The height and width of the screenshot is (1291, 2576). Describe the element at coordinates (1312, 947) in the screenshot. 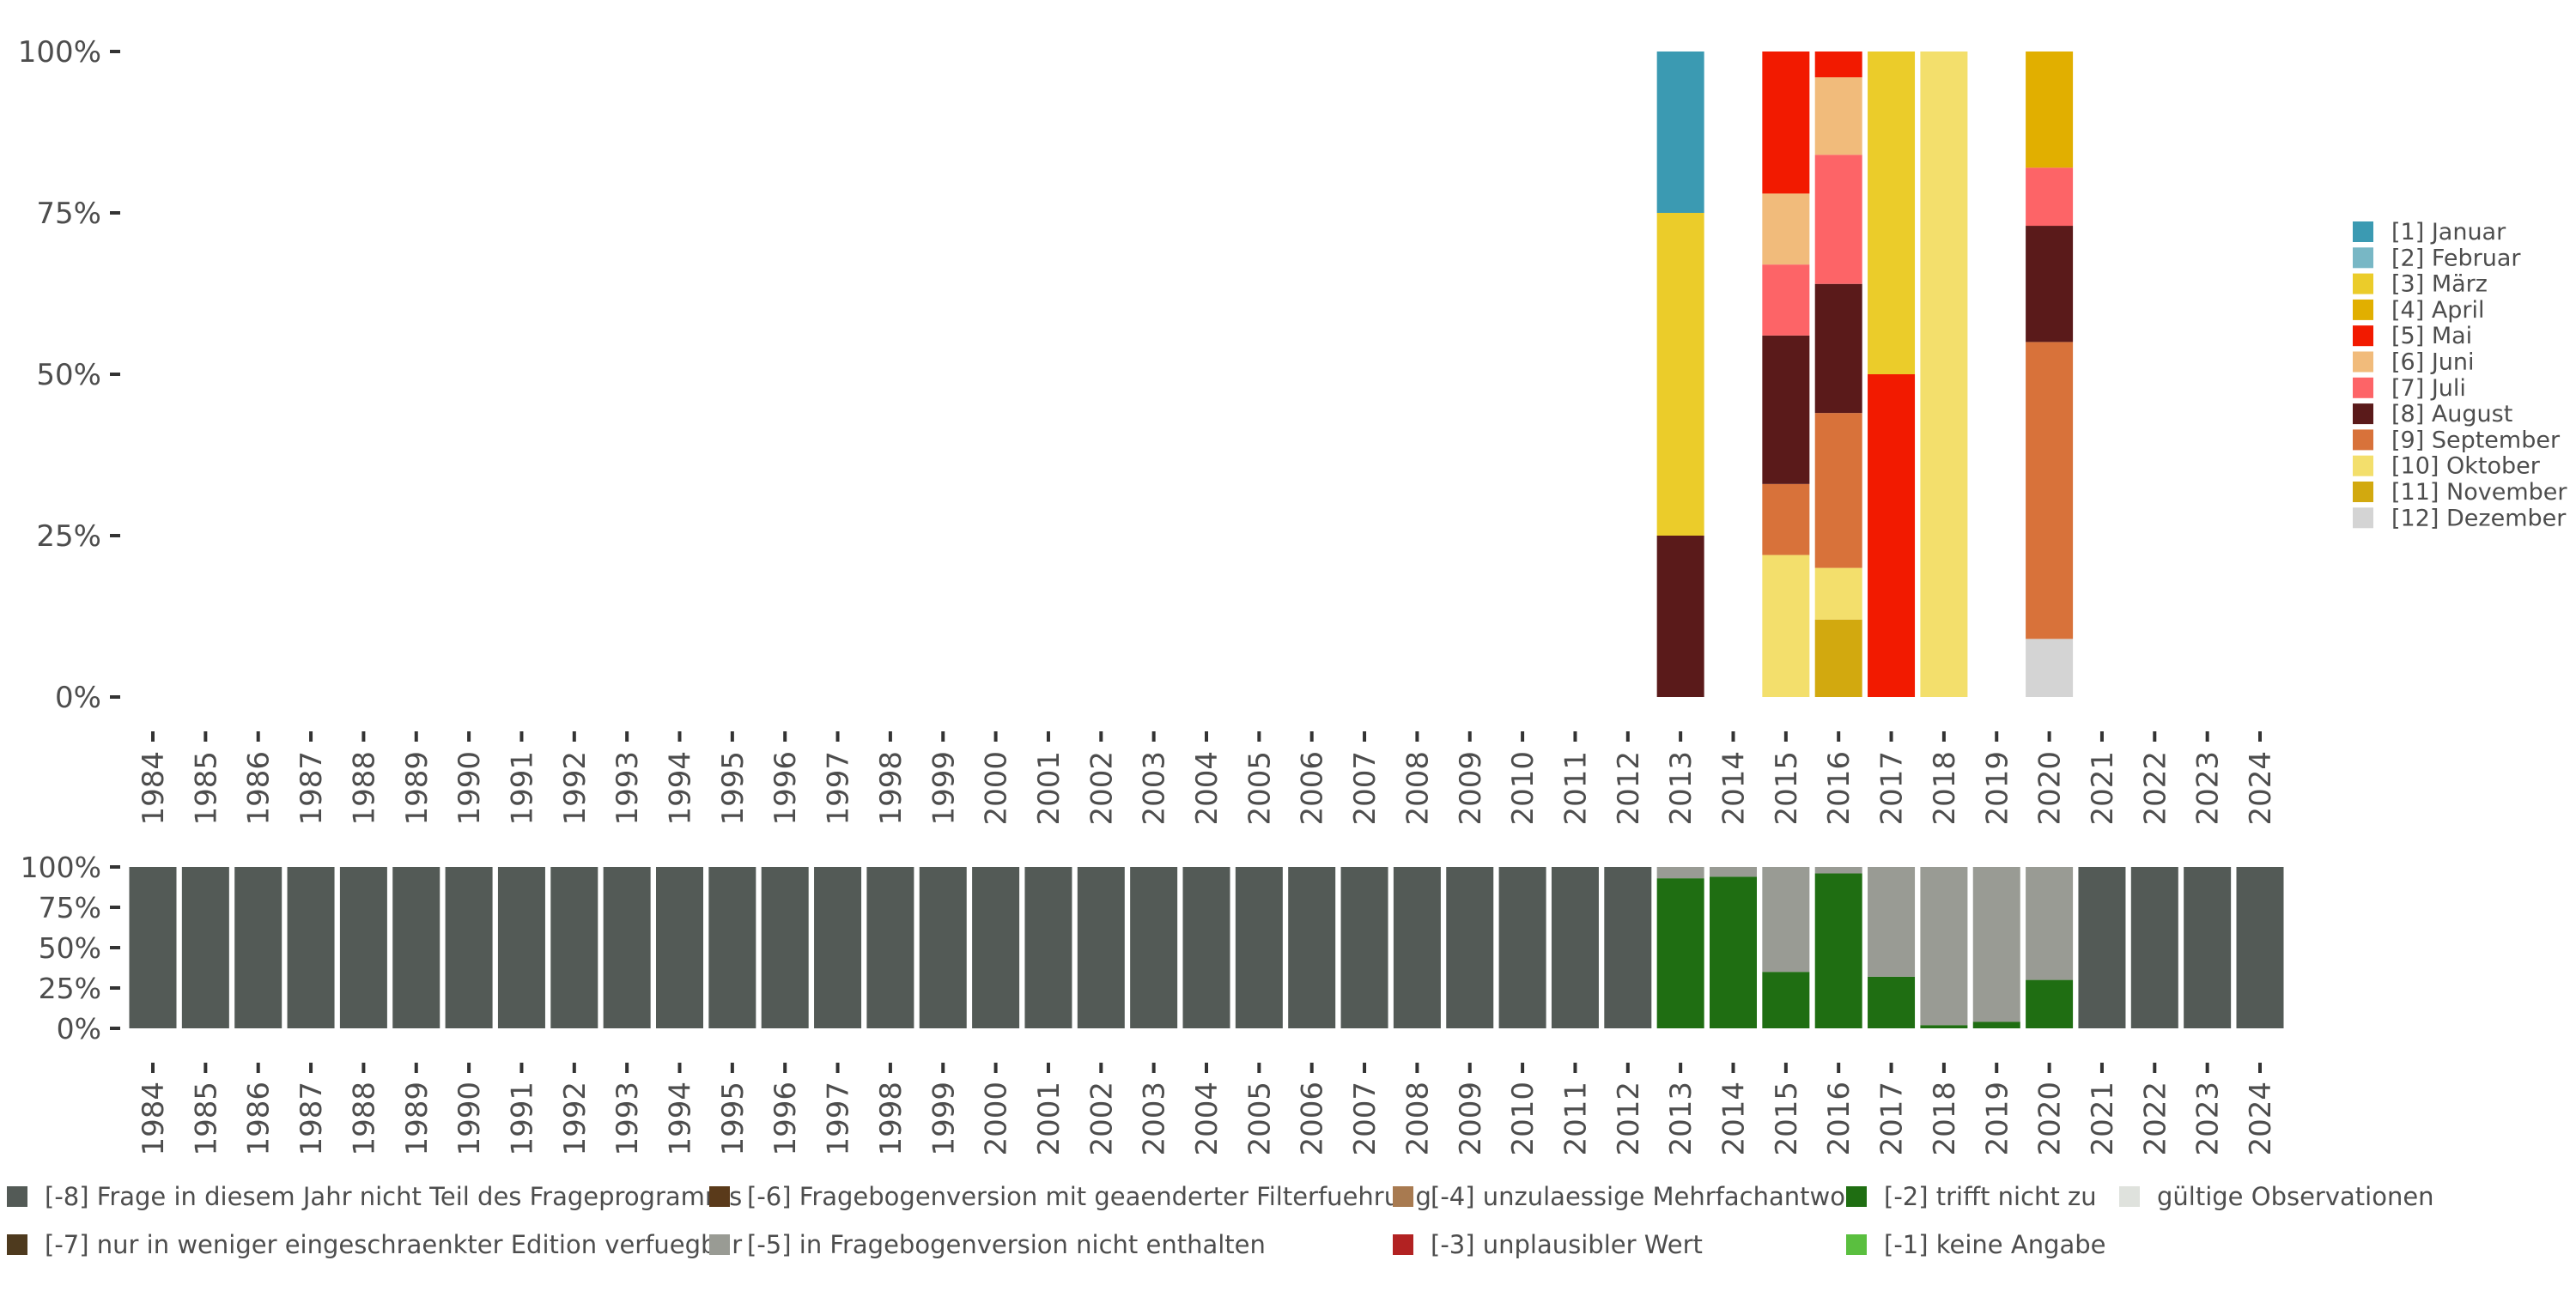

I see `bar-segment-2006--8` at that location.